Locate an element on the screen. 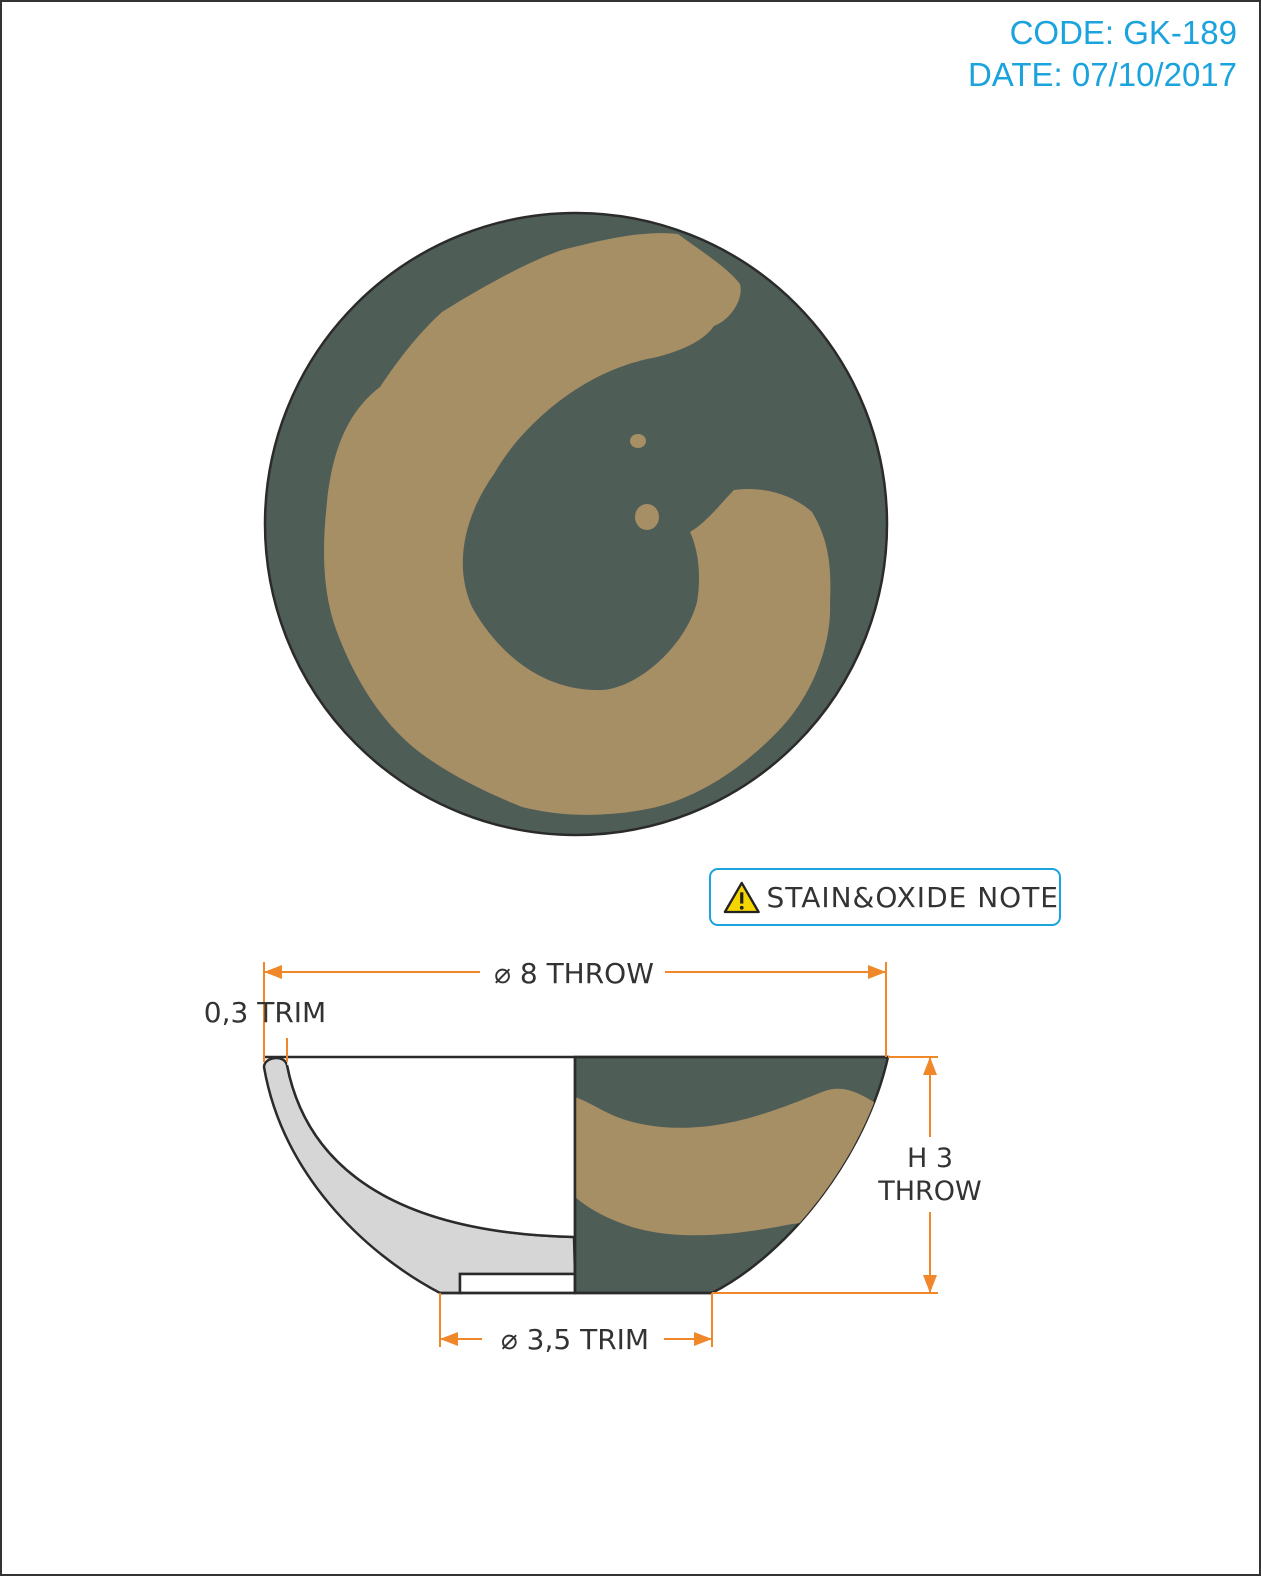 The width and height of the screenshot is (1261, 1578). diameter-top-label: ⌀ 8 THROW is located at coordinates (574, 973).